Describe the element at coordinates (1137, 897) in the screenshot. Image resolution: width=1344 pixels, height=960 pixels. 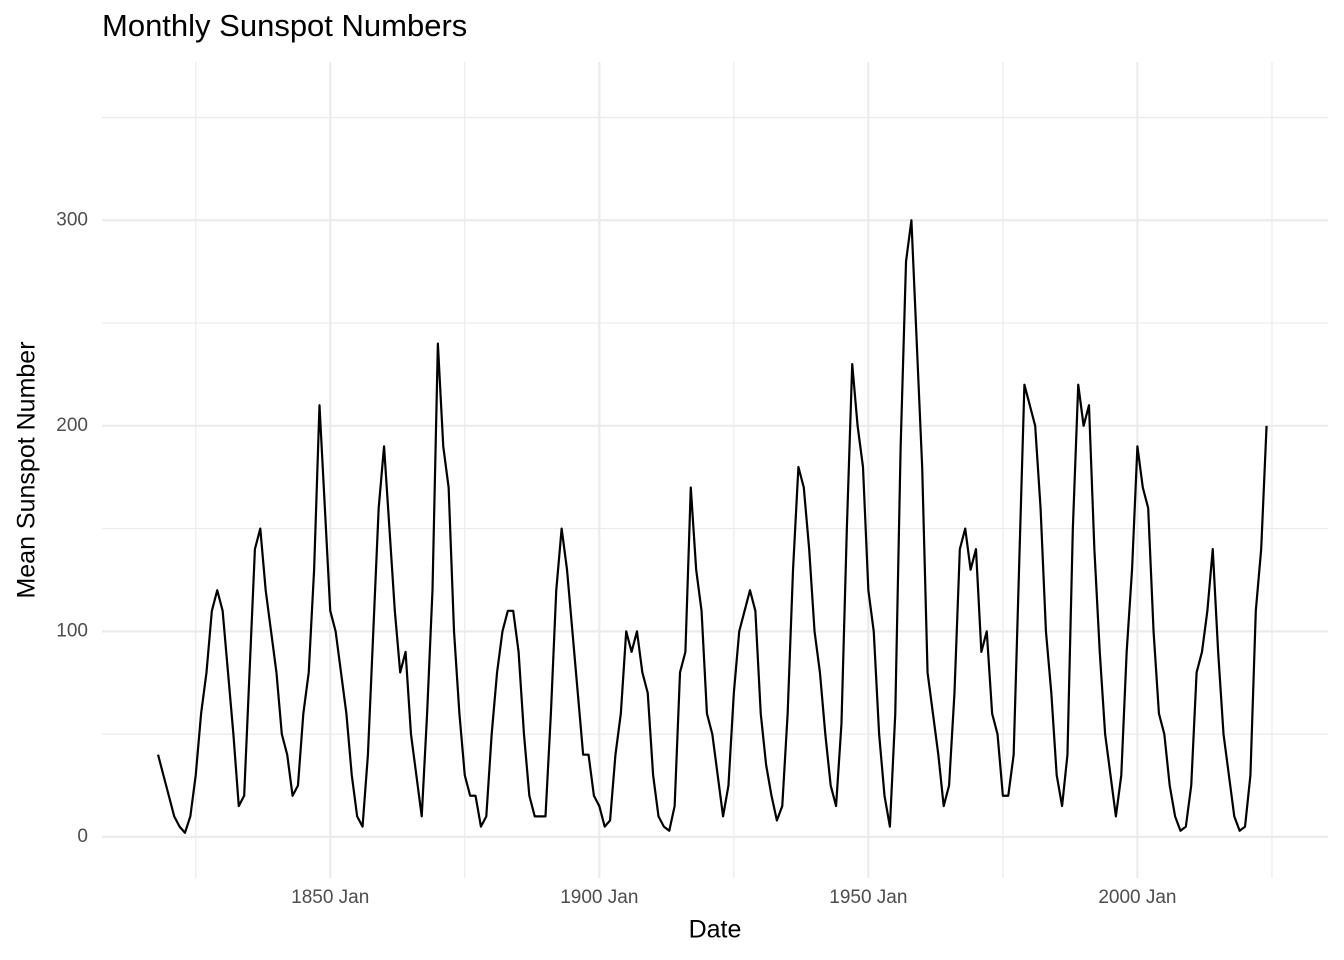
I see `x-tick-label: 2000 Jan` at that location.